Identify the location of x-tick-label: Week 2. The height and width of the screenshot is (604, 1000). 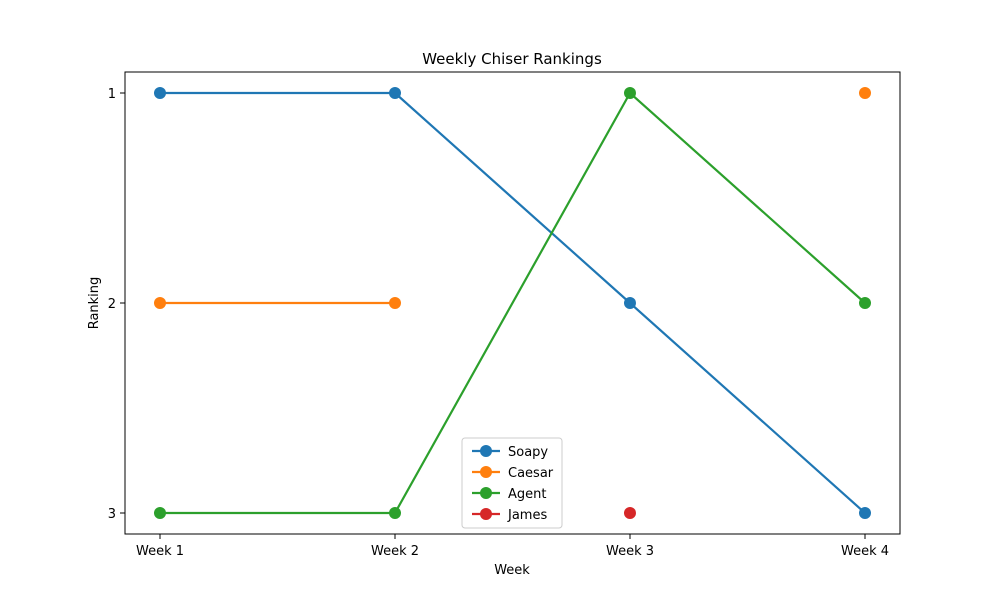
(395, 551).